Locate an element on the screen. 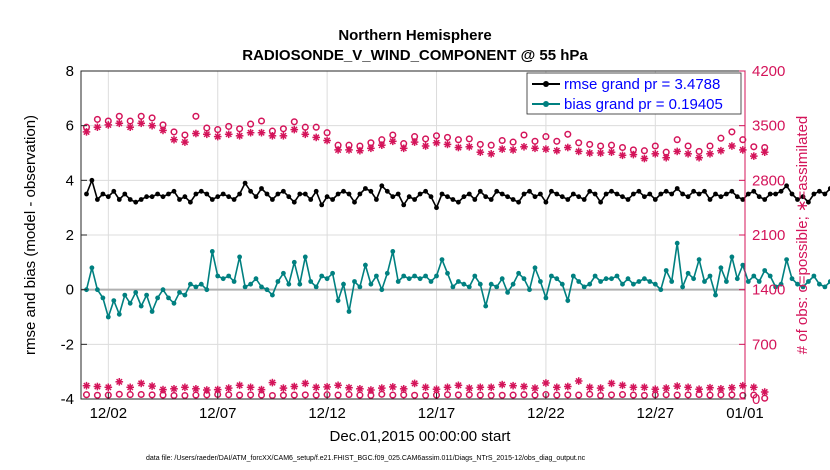 Image resolution: width=830 pixels, height=470 pixels. x-tick-label: 12/12 is located at coordinates (327, 413).